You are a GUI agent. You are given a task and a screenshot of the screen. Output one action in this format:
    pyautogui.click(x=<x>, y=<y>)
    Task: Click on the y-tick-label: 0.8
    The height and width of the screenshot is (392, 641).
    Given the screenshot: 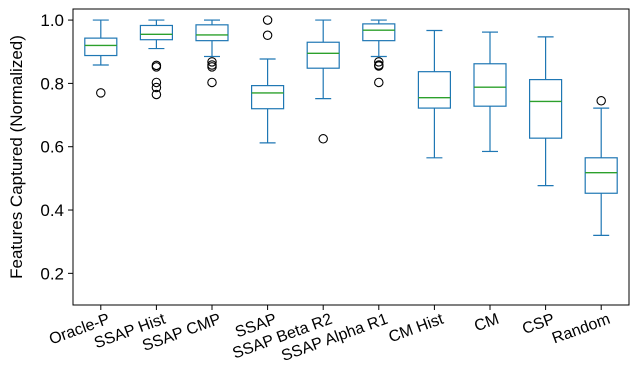 What is the action you would take?
    pyautogui.click(x=52, y=83)
    